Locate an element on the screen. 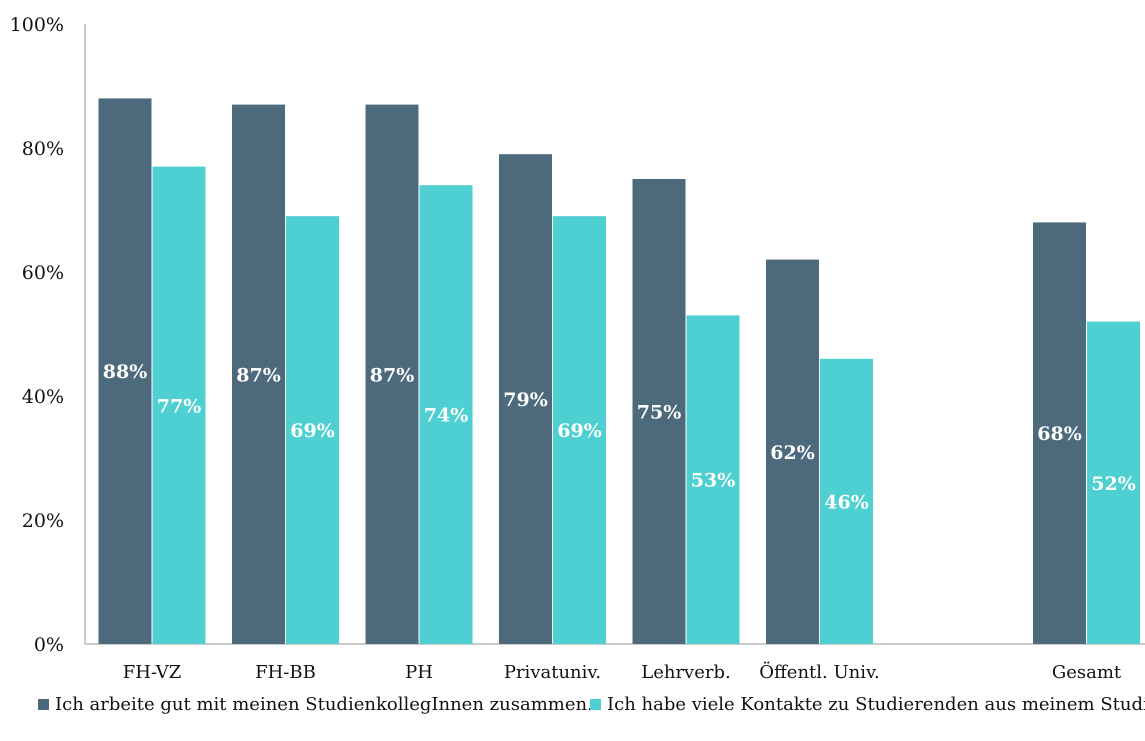 Image resolution: width=1145 pixels, height=741 pixels. y-tick-label: 40% is located at coordinates (43, 397).